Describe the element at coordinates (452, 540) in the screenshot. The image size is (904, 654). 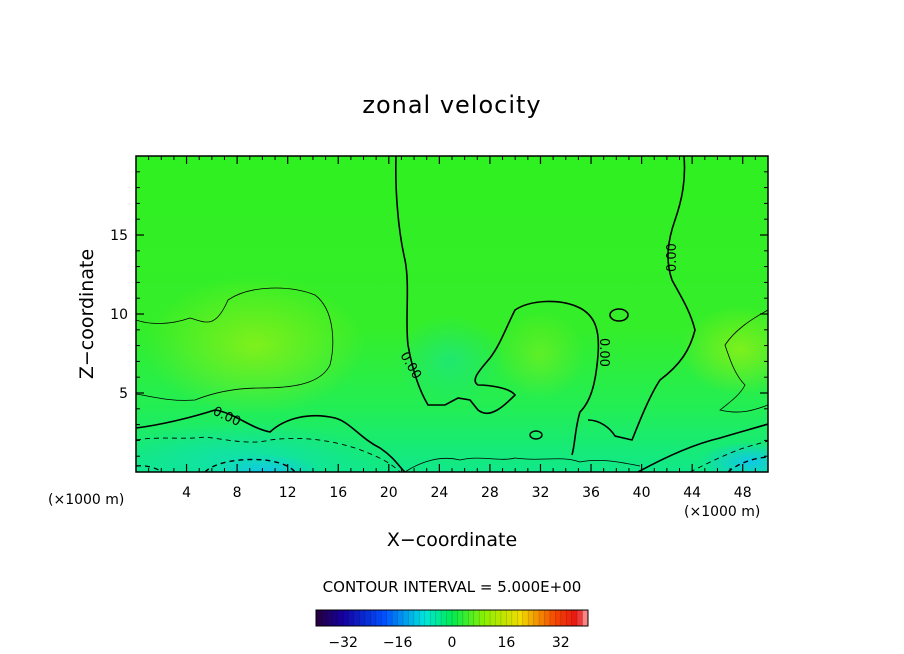
I see `x-axis-label: X−coordinate` at that location.